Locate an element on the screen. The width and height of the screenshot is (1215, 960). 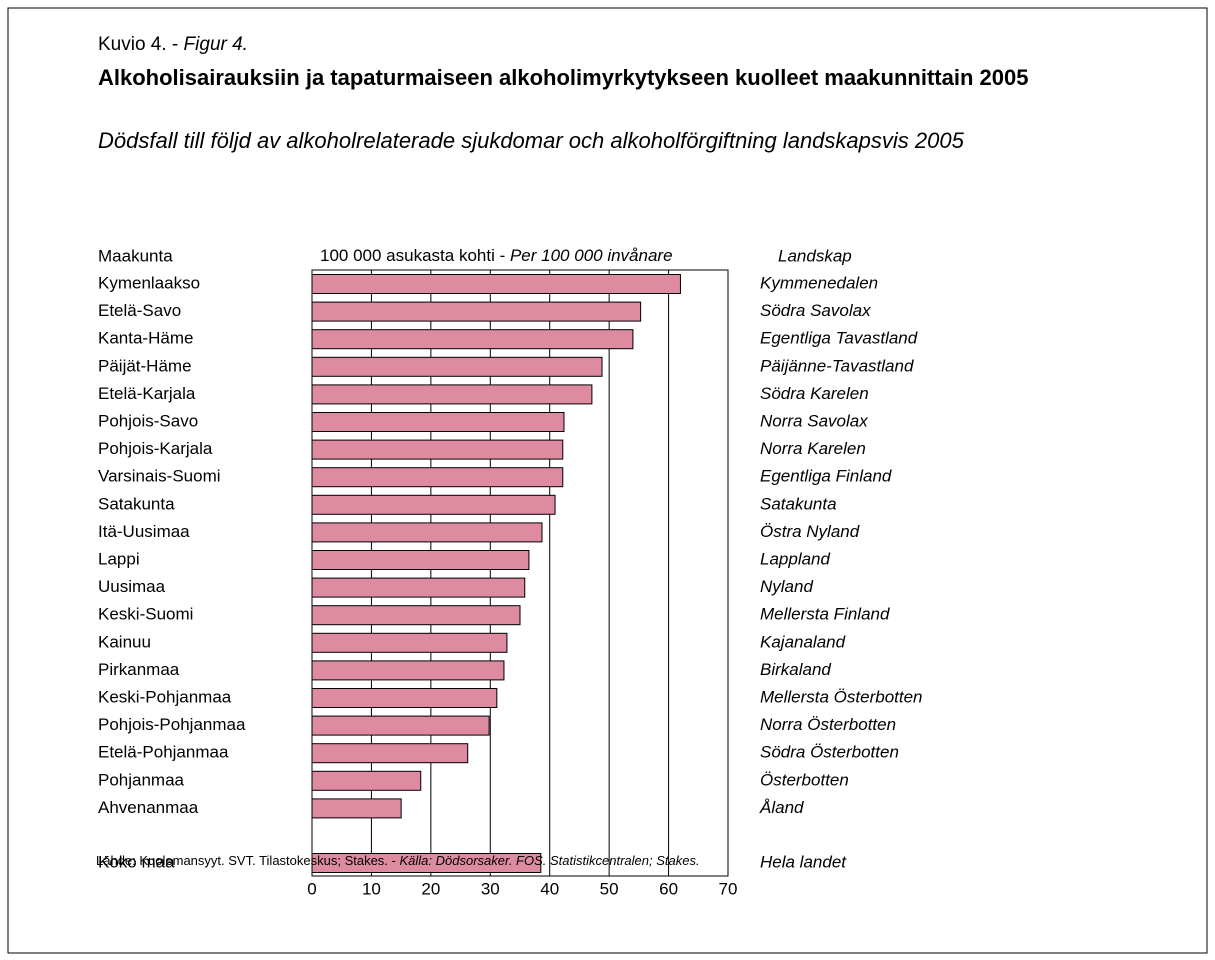
category-label: Kymenlaakso is located at coordinates (149, 282).